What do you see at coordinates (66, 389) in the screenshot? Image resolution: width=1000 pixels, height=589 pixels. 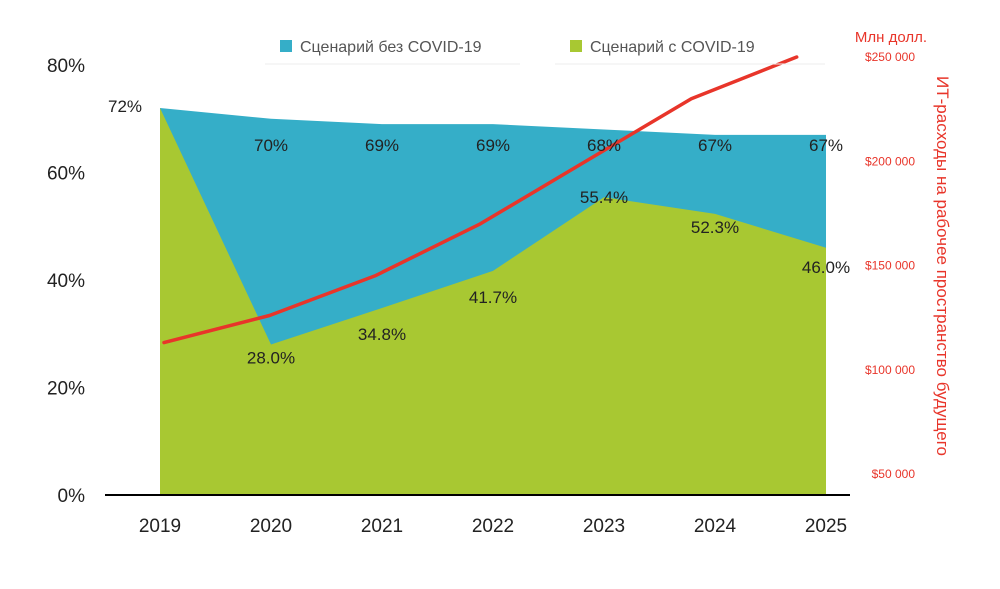 I see `left-axis-tick-label: 20%` at bounding box center [66, 389].